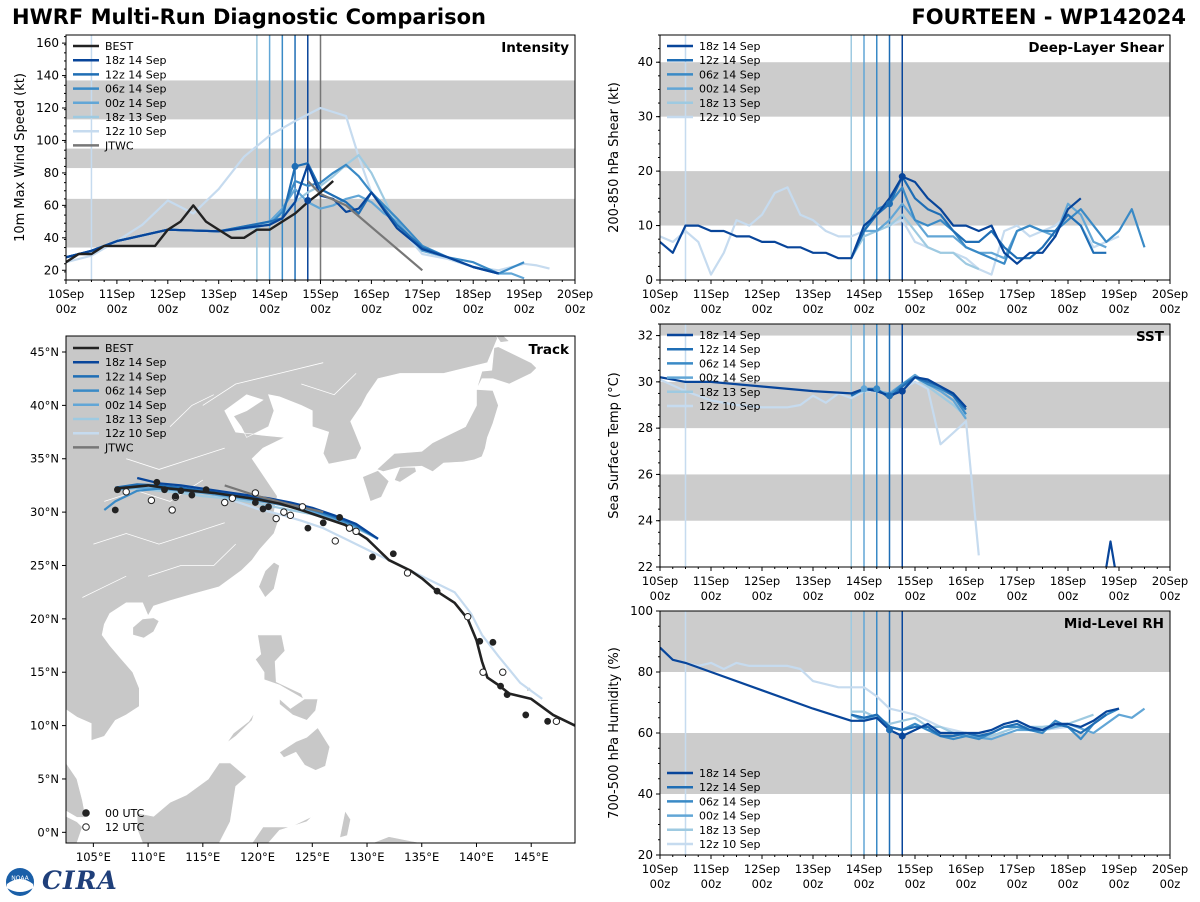 Image resolution: width=1200 pixels, height=902 pixels. I want to click on legend-label: 18z 14 Sep, so click(730, 46).